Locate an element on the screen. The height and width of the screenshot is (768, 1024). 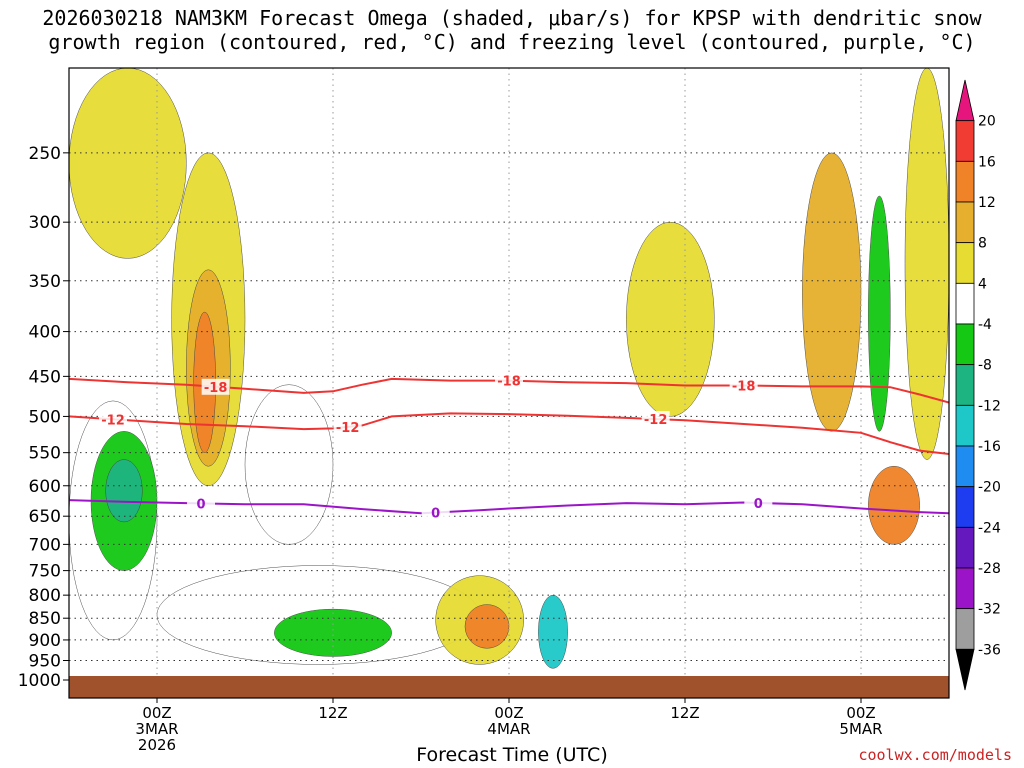
contour-label-0-0: -18 is located at coordinates (216, 388).